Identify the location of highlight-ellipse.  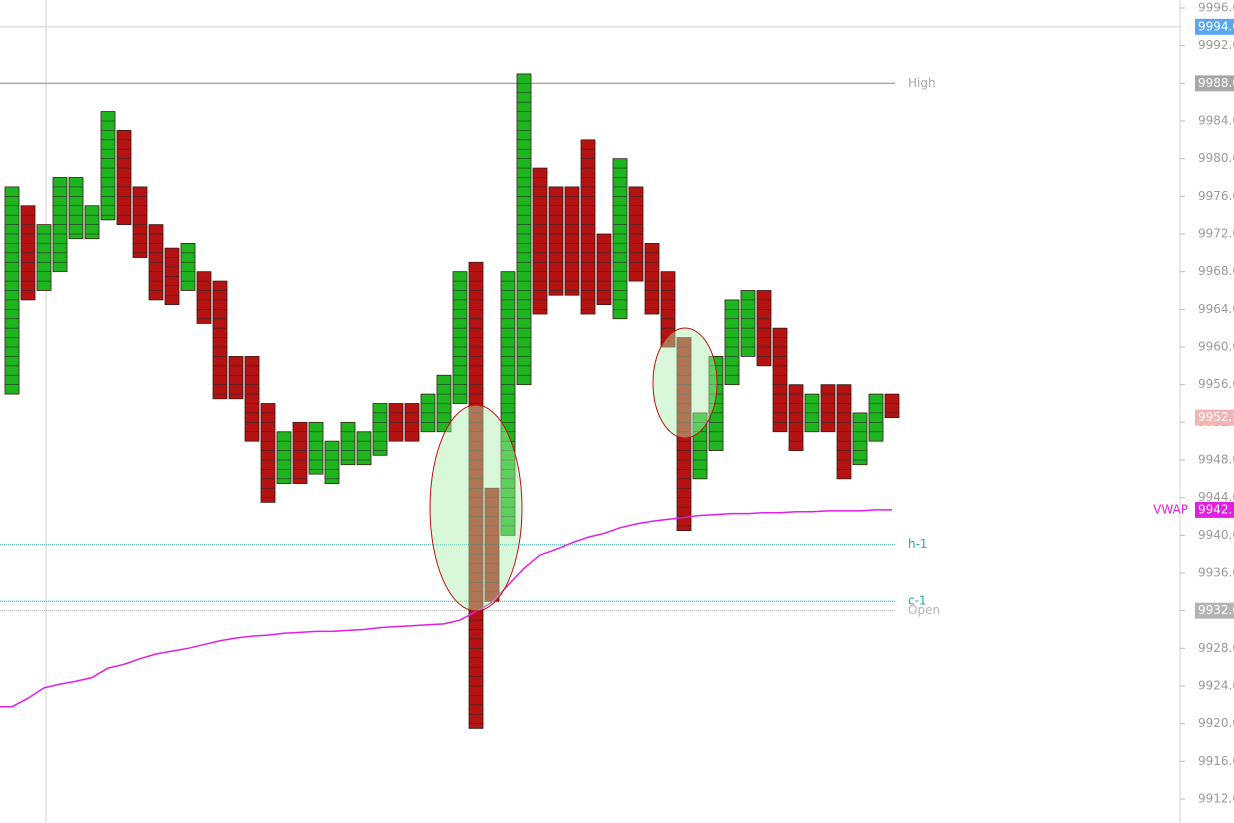
(685, 383).